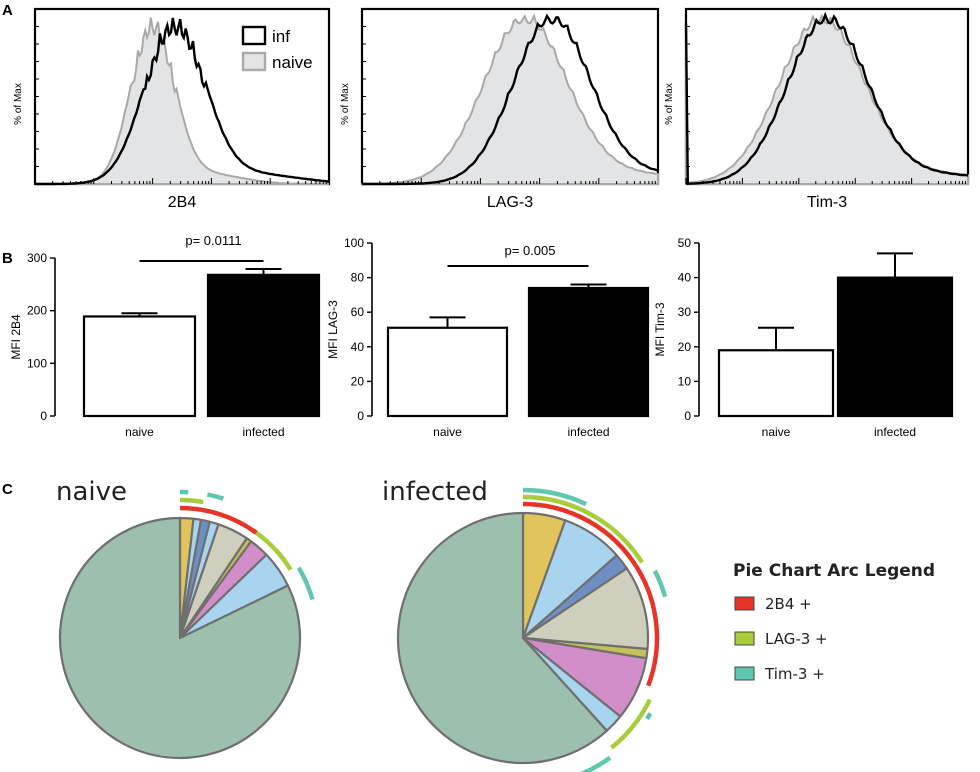 Image resolution: width=980 pixels, height=772 pixels. What do you see at coordinates (333, 329) in the screenshot?
I see `y-axis-label: MFI LAG-3` at bounding box center [333, 329].